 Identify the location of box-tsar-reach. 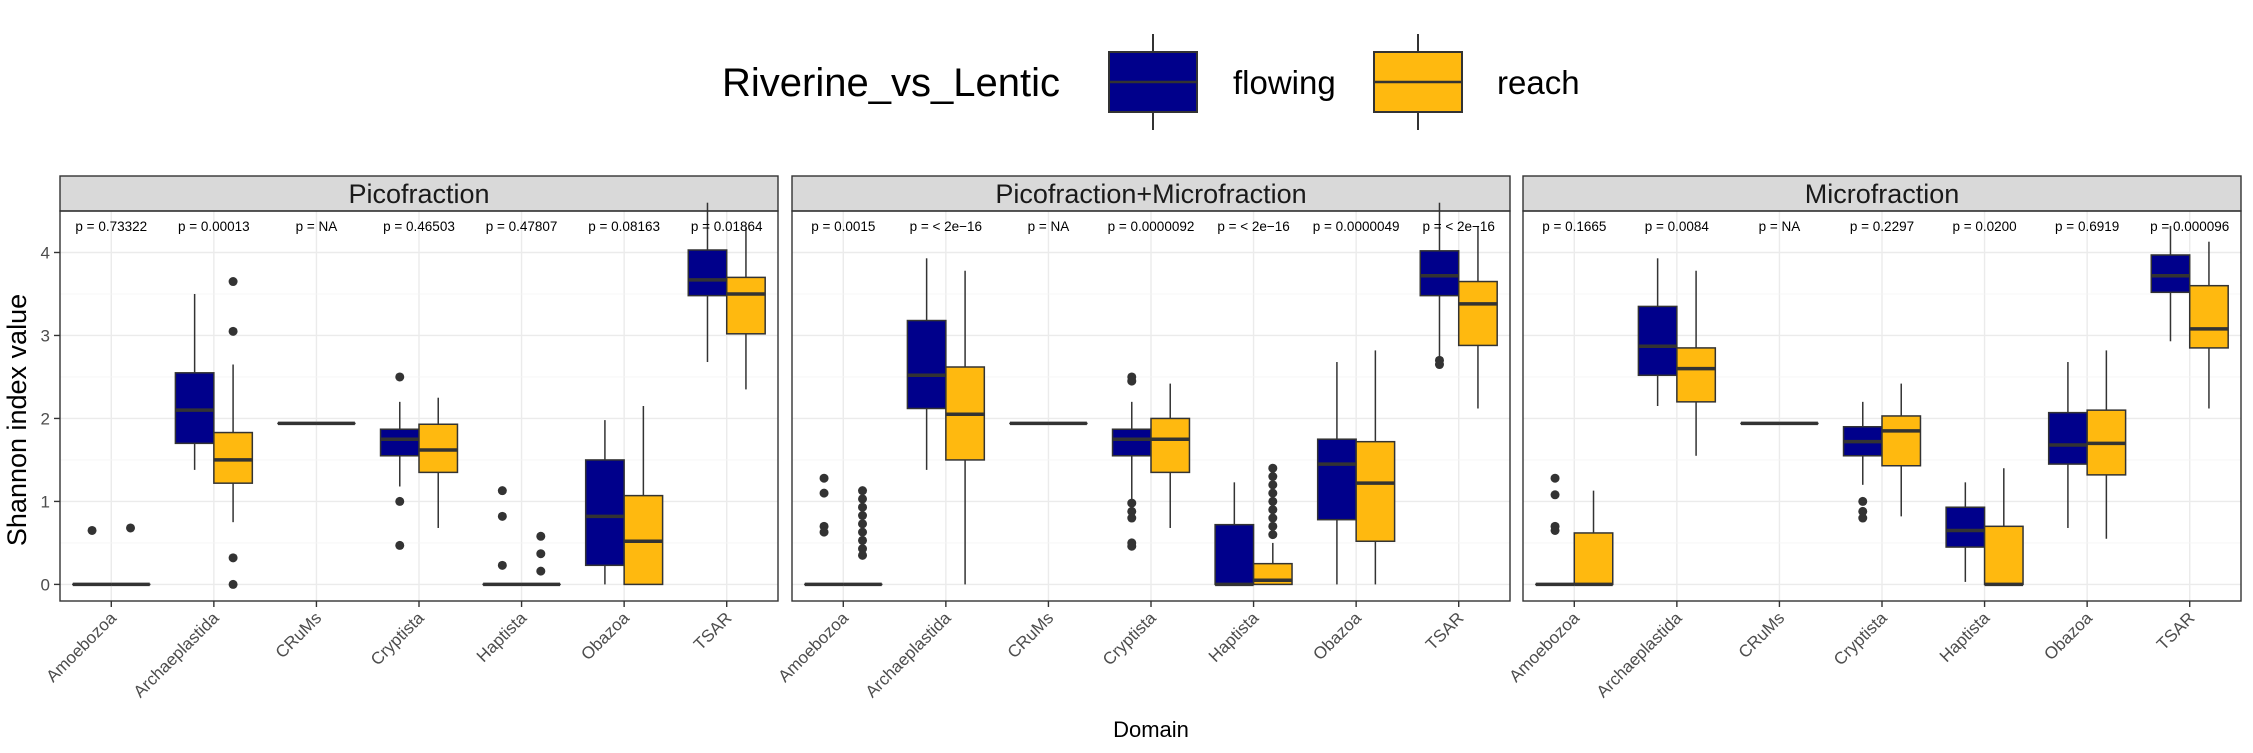
(2208, 325).